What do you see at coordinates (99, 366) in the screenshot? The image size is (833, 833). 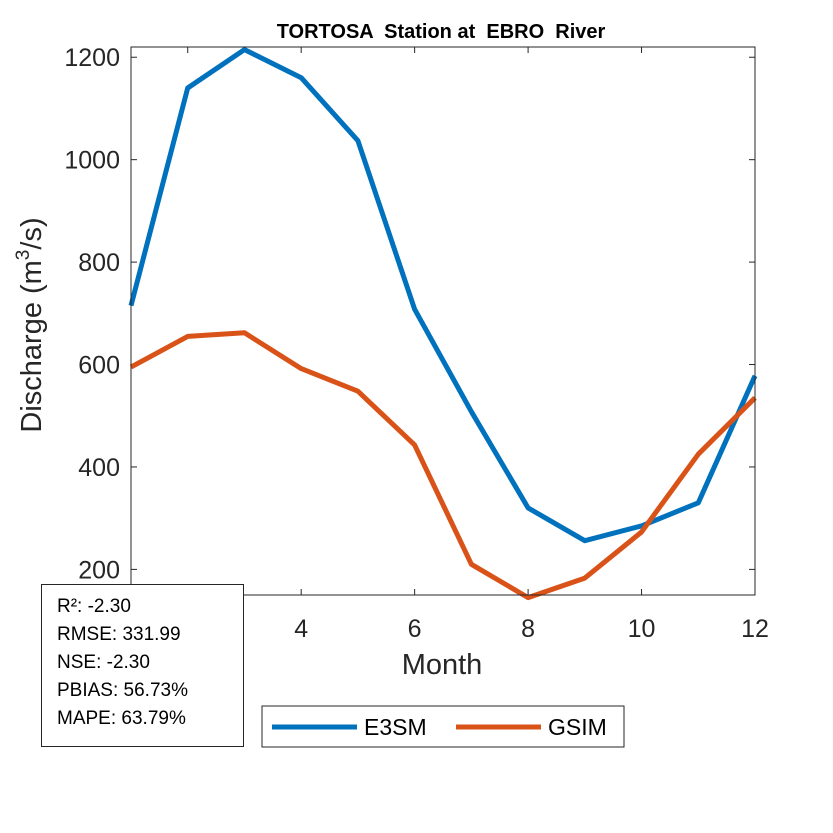 I see `y-tick-label: 600` at bounding box center [99, 366].